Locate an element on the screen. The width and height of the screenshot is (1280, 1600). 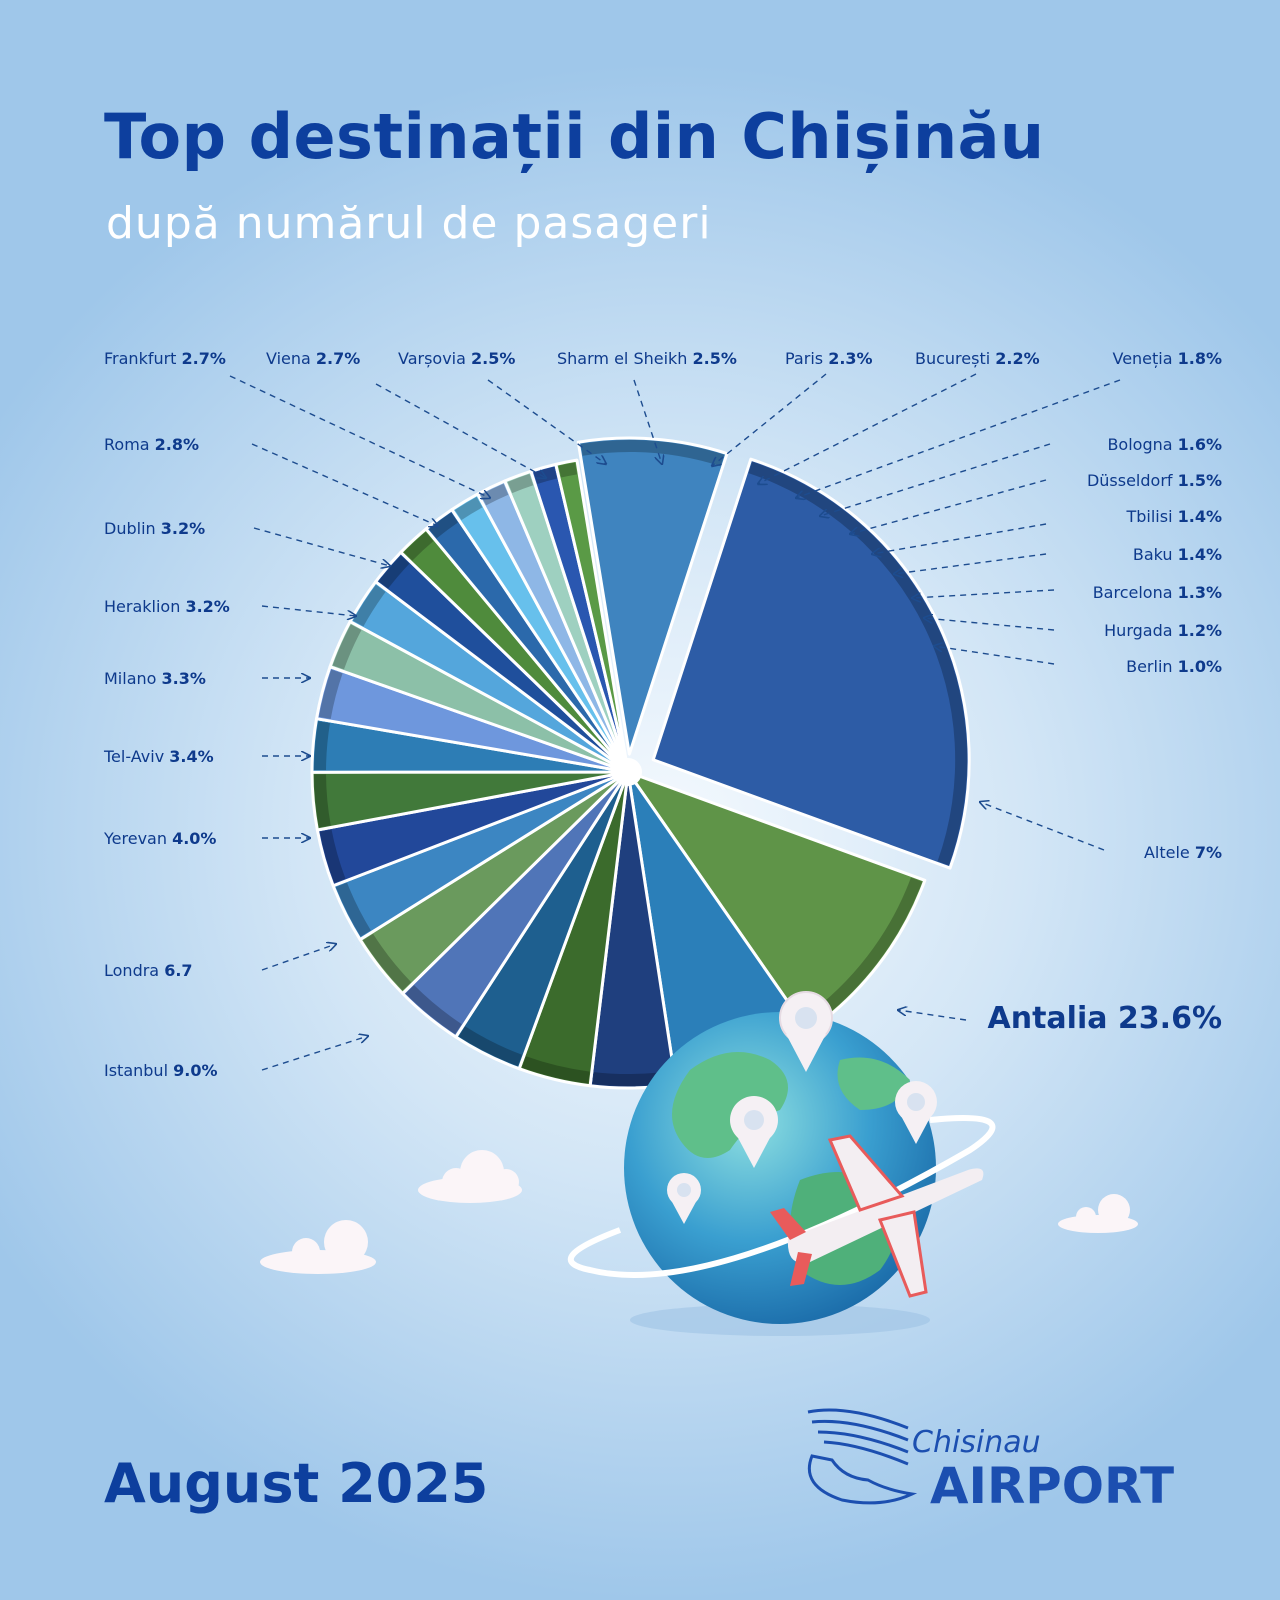
slice-label-value: 1.6% is located at coordinates (1200, 444).